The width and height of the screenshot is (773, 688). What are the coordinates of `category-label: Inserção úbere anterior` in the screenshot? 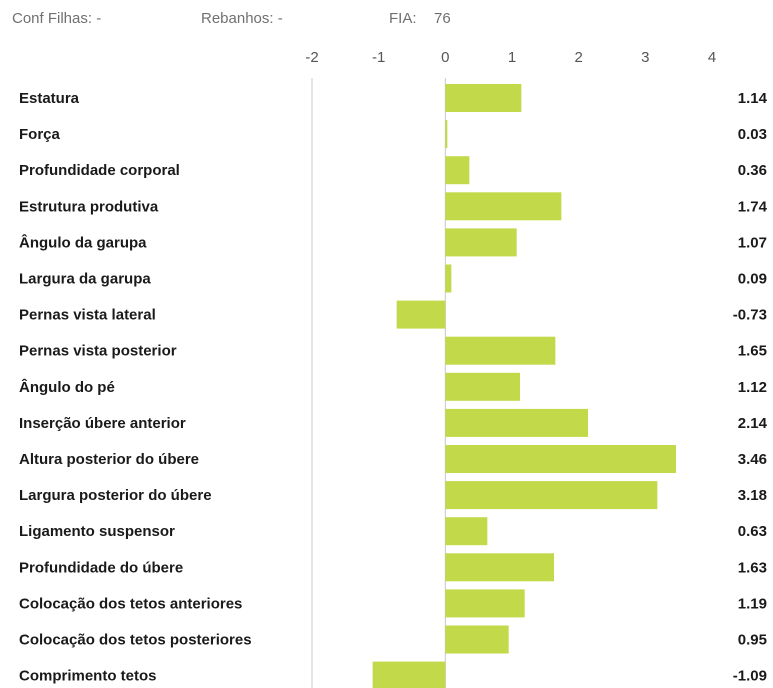 It's located at (102, 423).